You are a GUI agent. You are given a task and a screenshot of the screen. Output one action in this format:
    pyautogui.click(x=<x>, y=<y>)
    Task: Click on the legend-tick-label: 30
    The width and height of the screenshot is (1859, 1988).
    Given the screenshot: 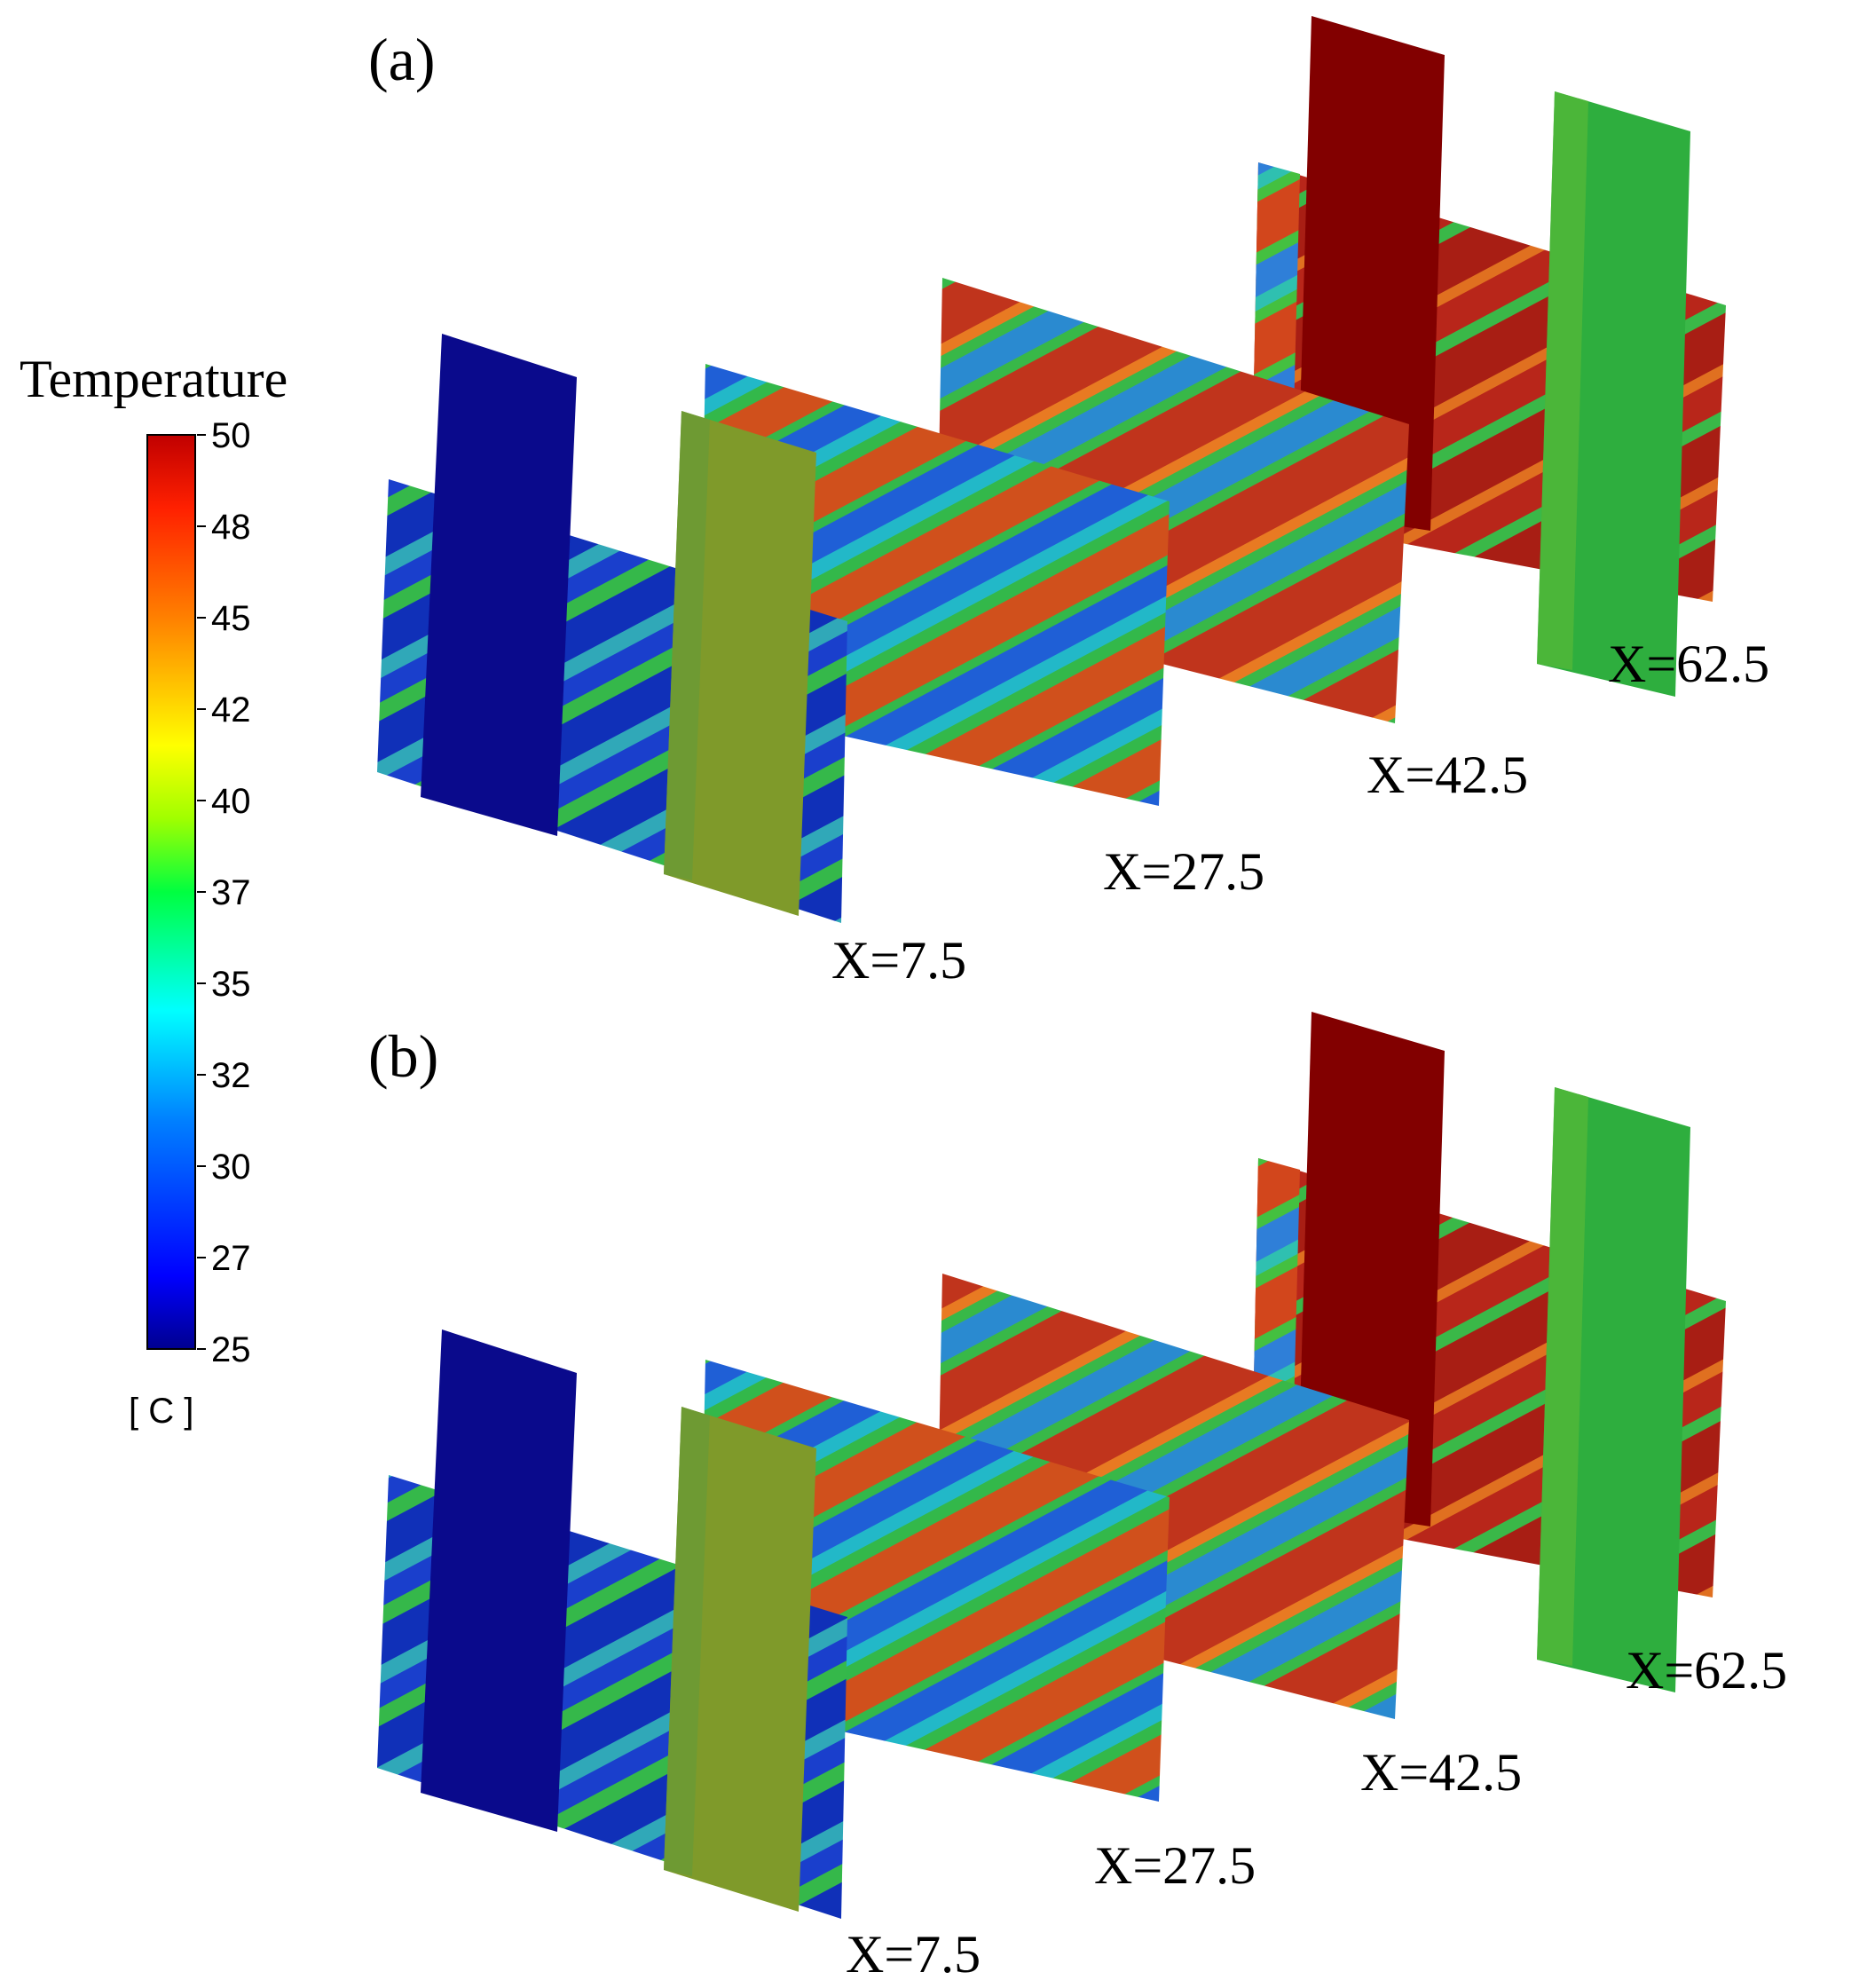 What is the action you would take?
    pyautogui.click(x=231, y=1167)
    